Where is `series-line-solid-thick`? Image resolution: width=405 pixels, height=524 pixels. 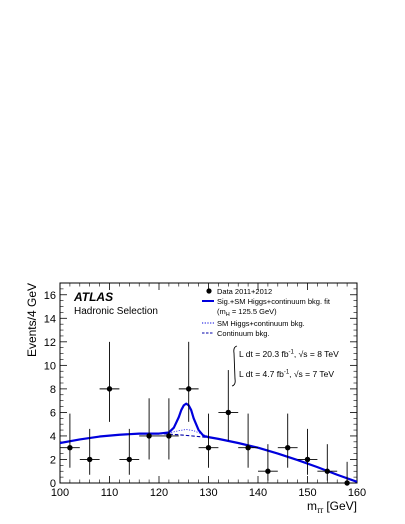
series-line-solid-thick is located at coordinates (208, 442).